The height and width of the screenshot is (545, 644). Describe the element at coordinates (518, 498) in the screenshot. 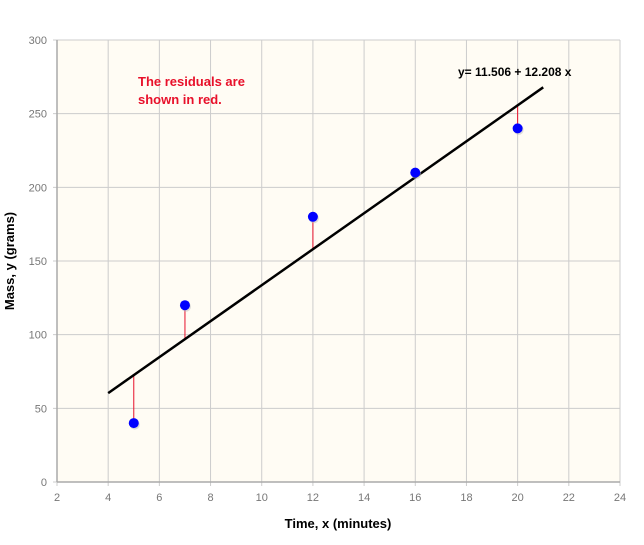

I see `x-tick-label: 20` at that location.